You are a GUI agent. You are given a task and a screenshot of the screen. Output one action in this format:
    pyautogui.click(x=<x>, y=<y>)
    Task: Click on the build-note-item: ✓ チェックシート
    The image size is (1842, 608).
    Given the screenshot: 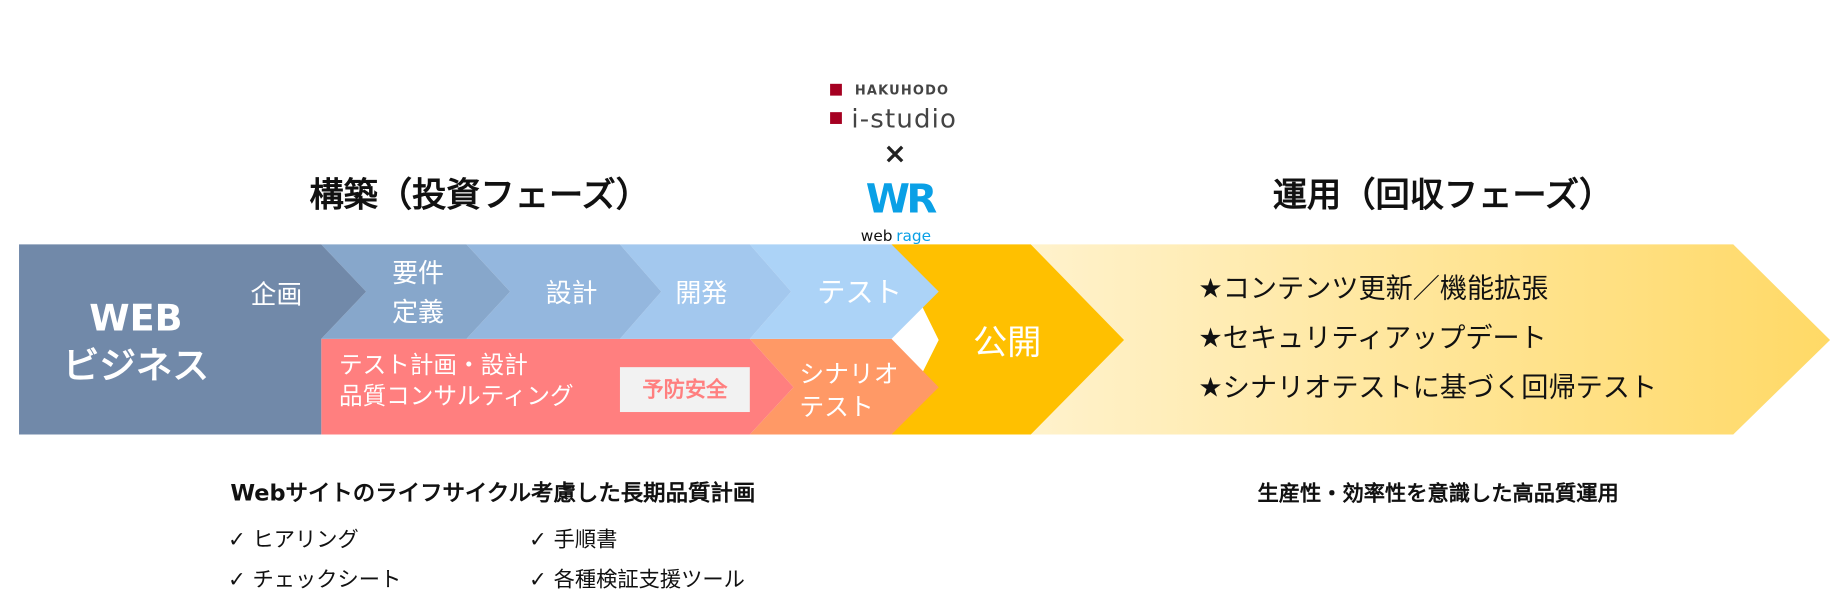 What is the action you would take?
    pyautogui.click(x=314, y=580)
    